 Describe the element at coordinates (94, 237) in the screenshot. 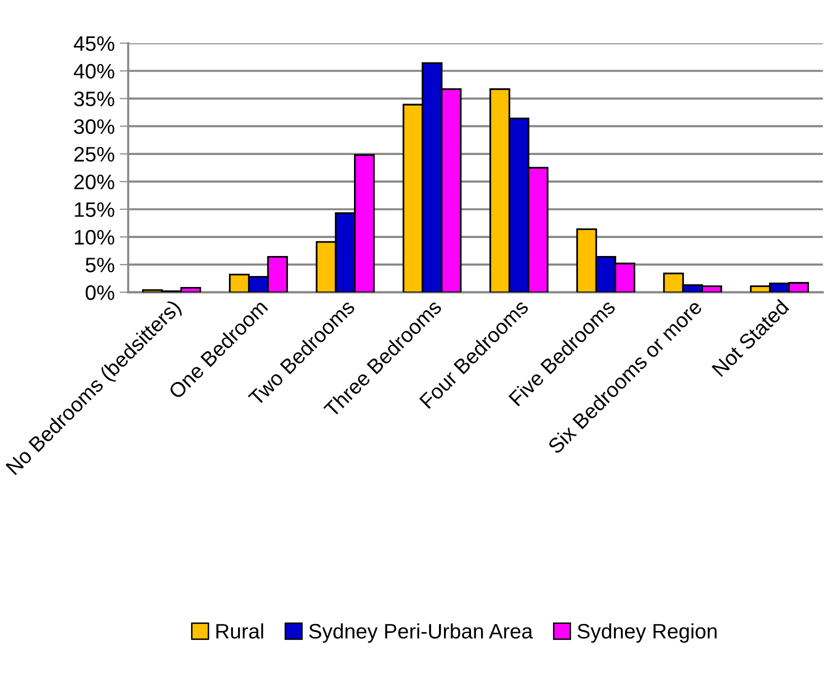

I see `y-tick-label: 10%` at that location.